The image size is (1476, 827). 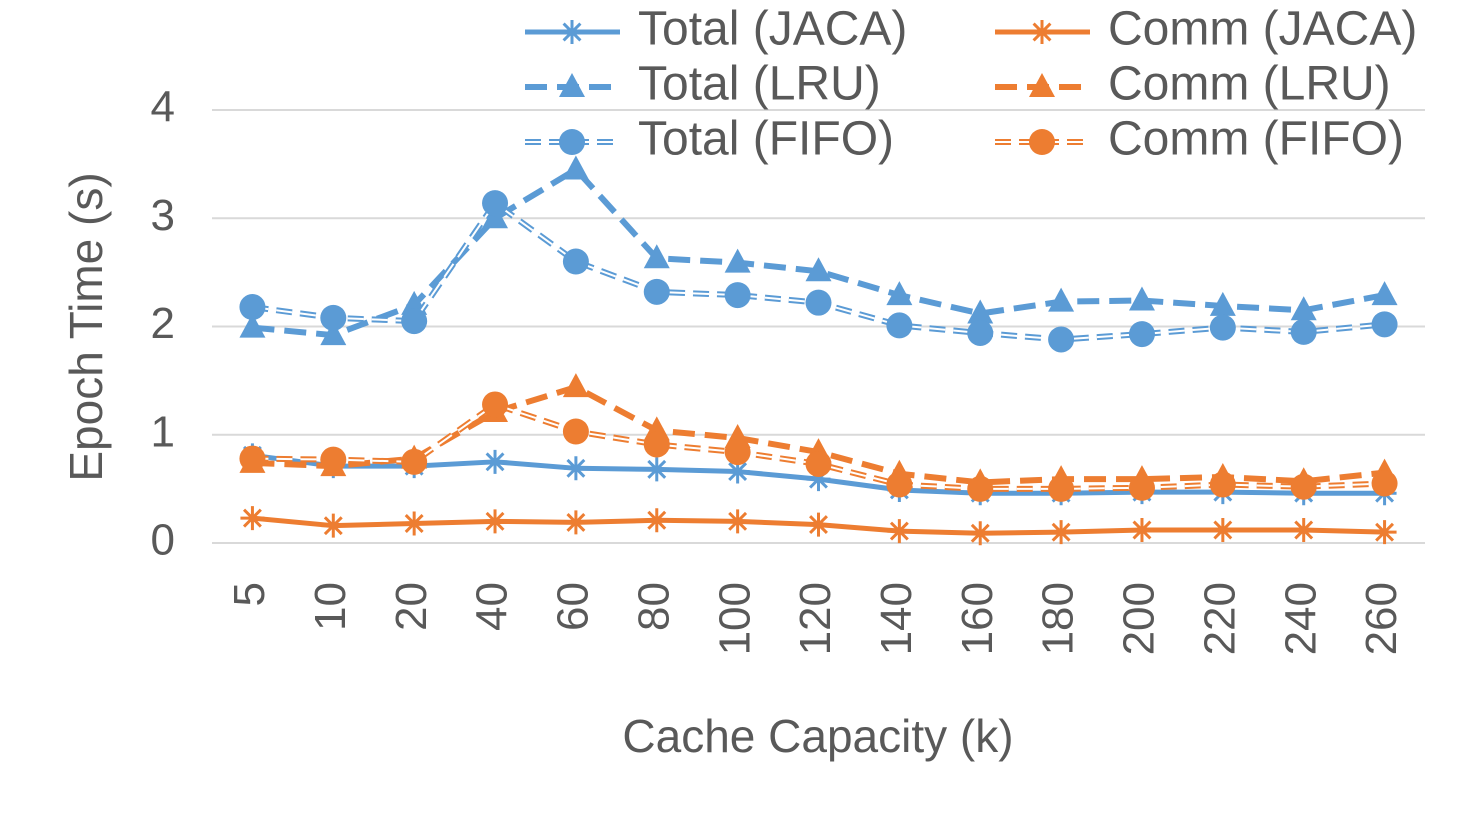 I want to click on legend-entry: Comm (LRU), so click(x=1193, y=84).